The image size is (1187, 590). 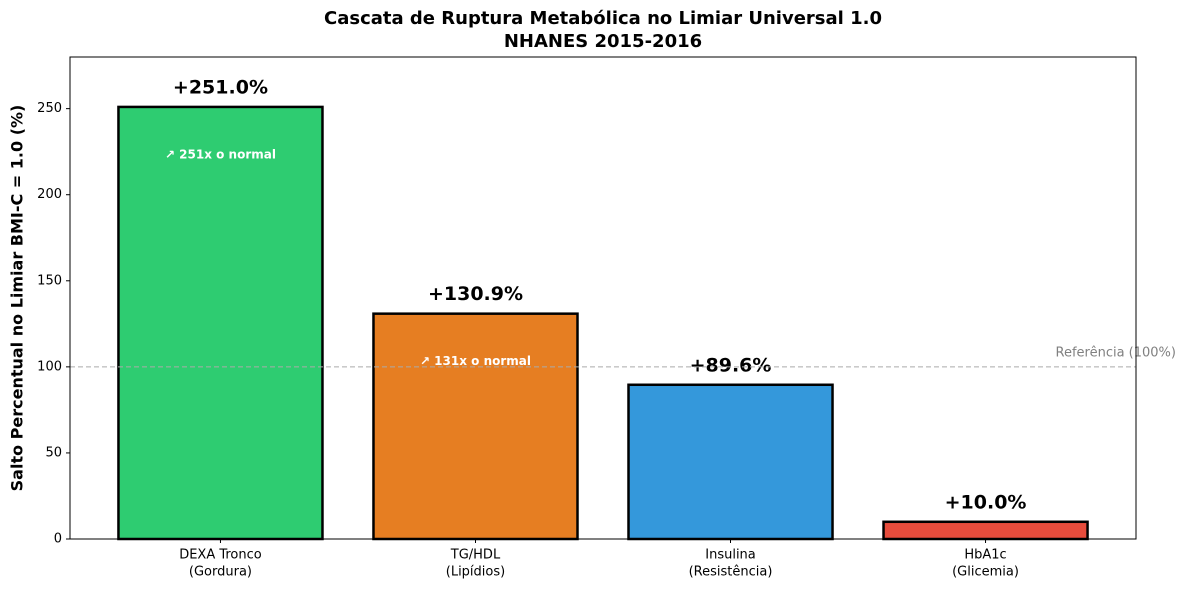 I want to click on y-tick-label: 50, so click(x=53, y=452).